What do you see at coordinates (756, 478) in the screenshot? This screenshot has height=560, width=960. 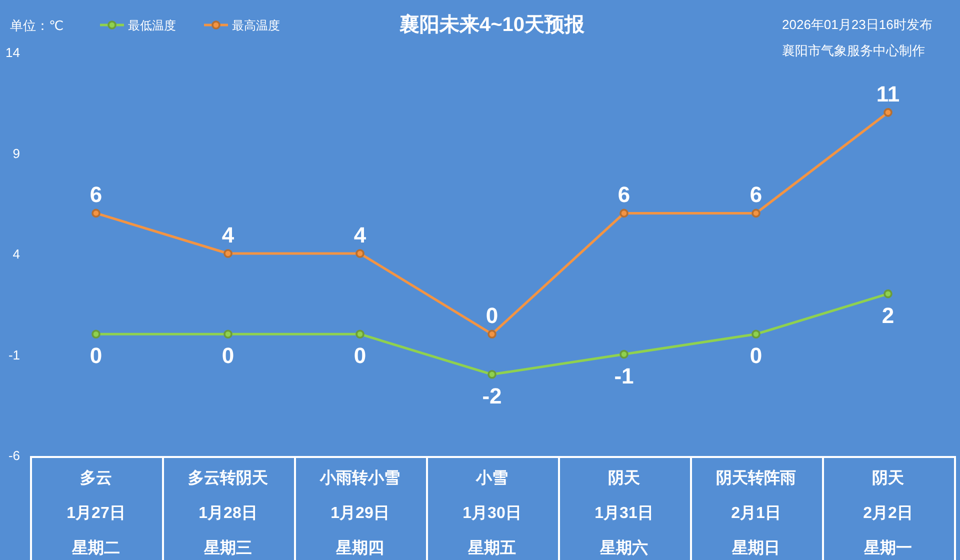 I see `annotation: 阴天转阵雨` at bounding box center [756, 478].